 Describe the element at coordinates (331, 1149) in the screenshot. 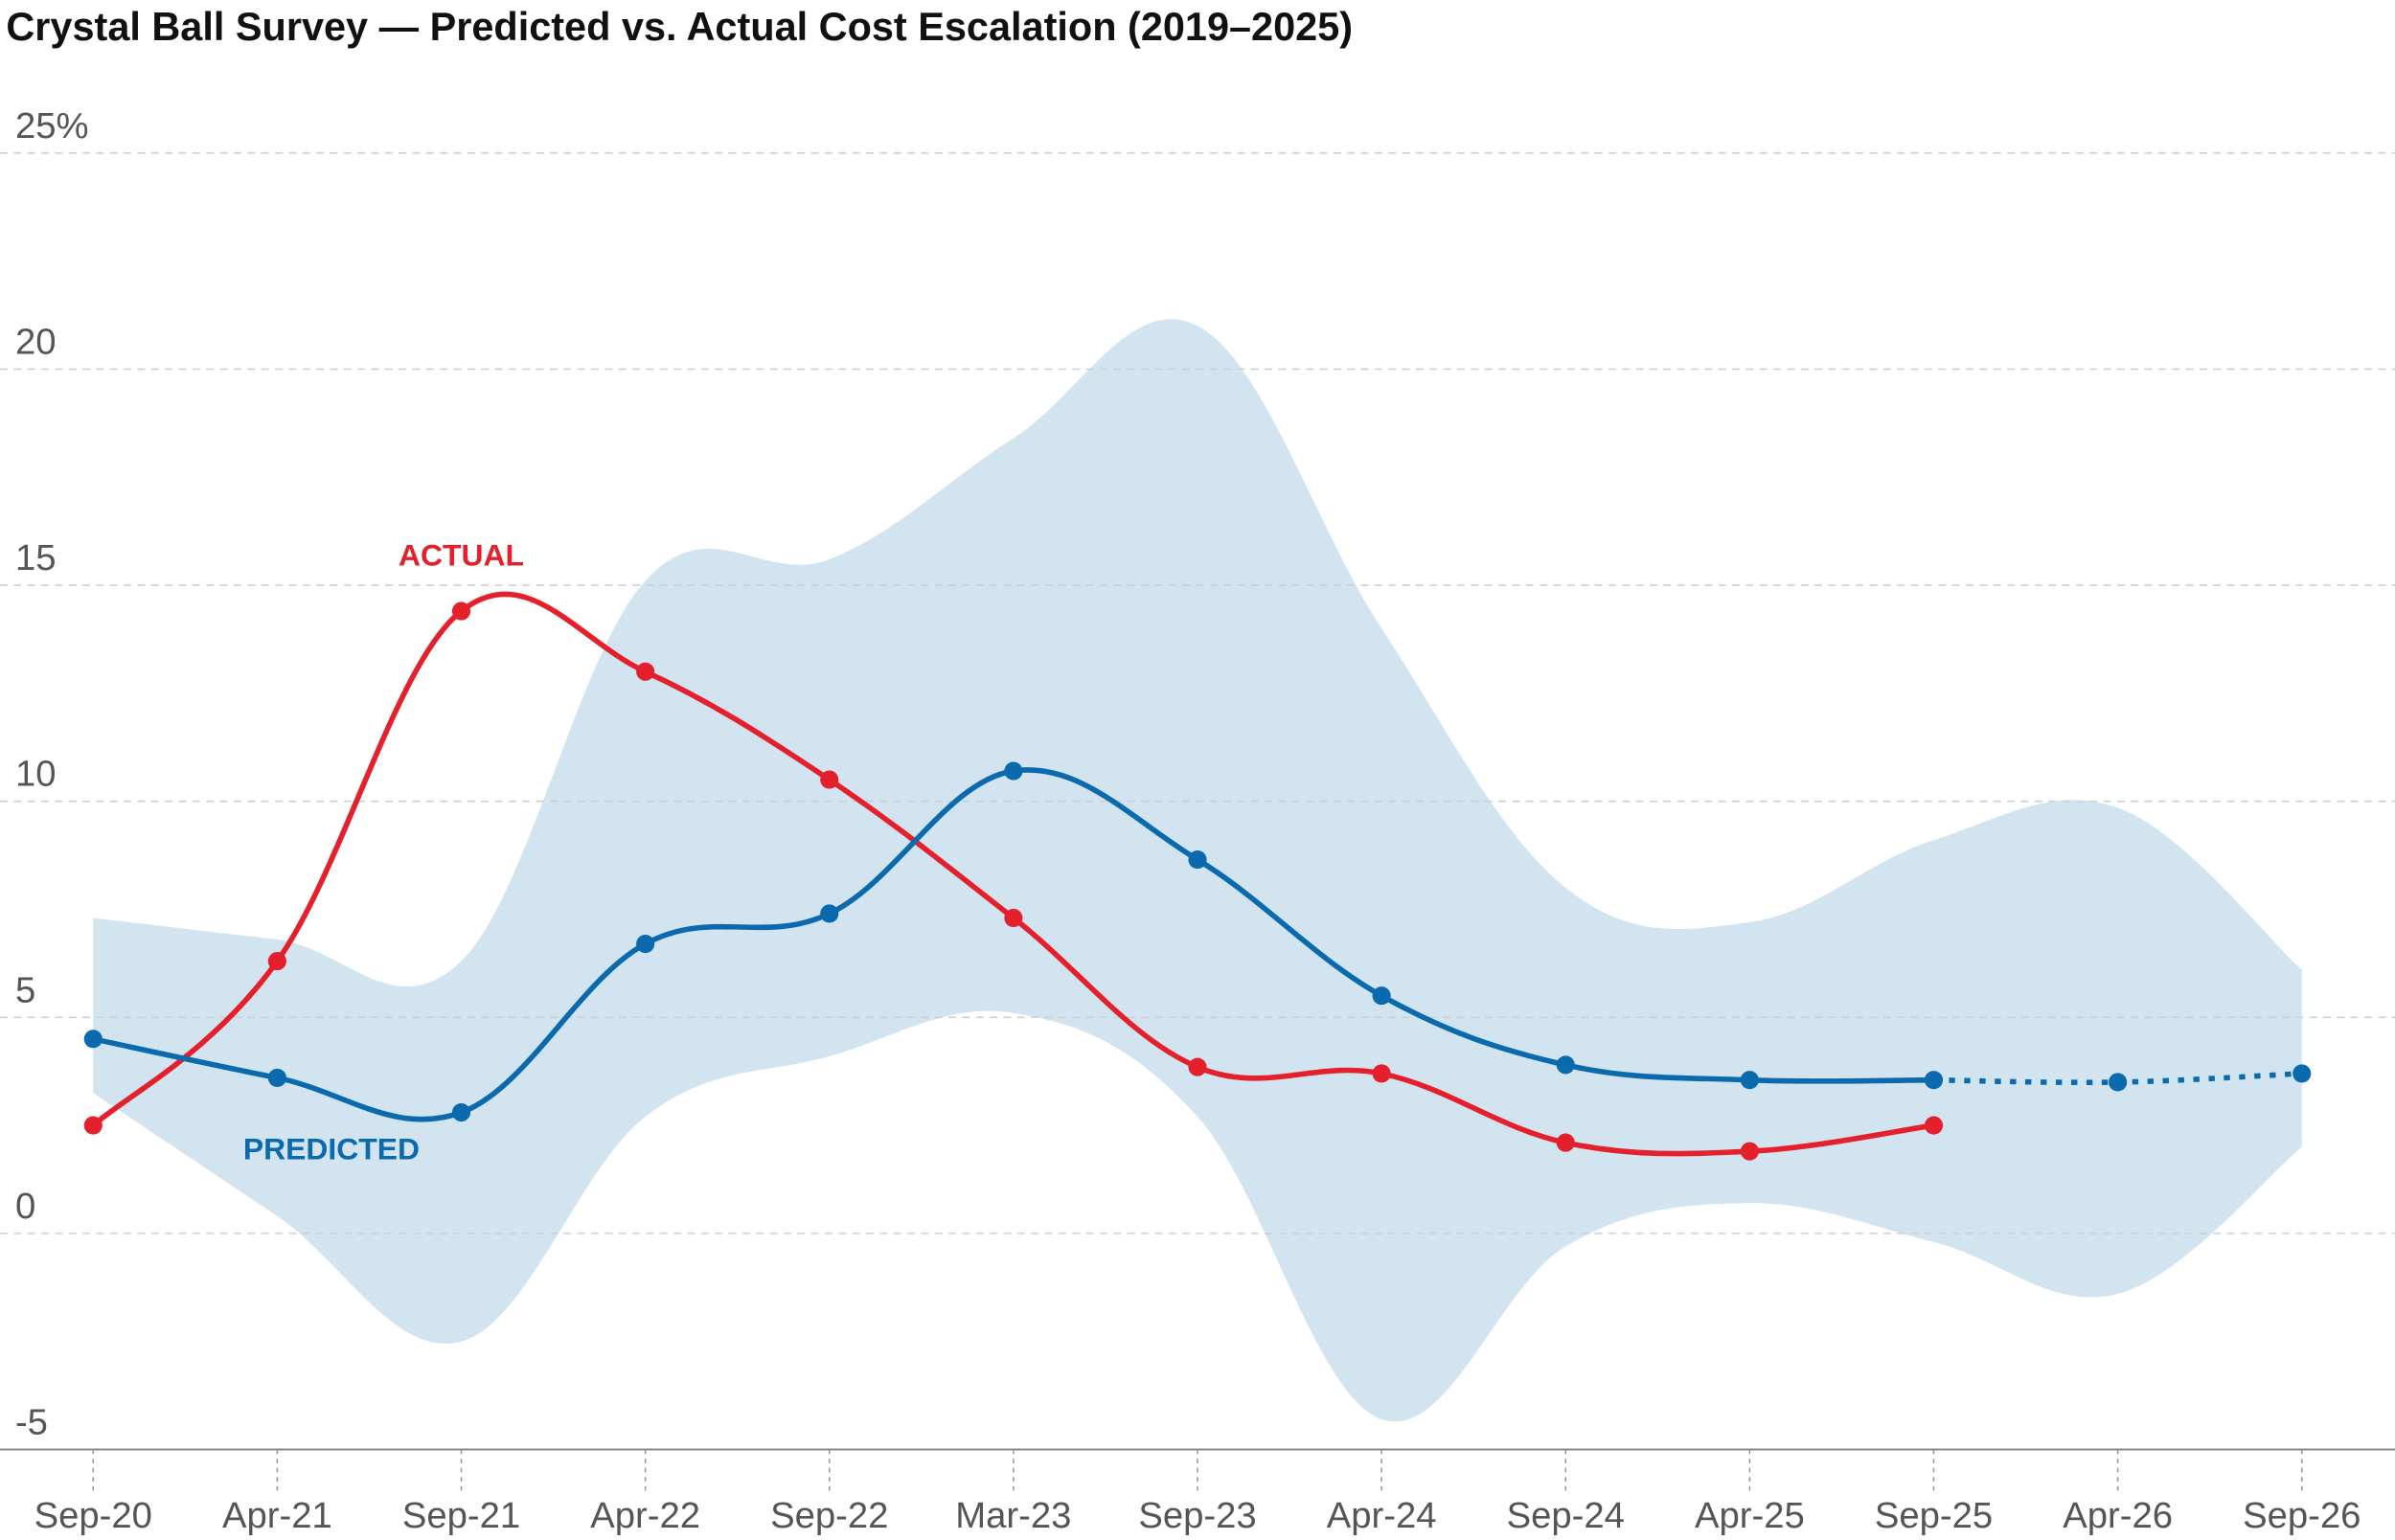

I see `series-label-predicted: PREDICTED` at that location.